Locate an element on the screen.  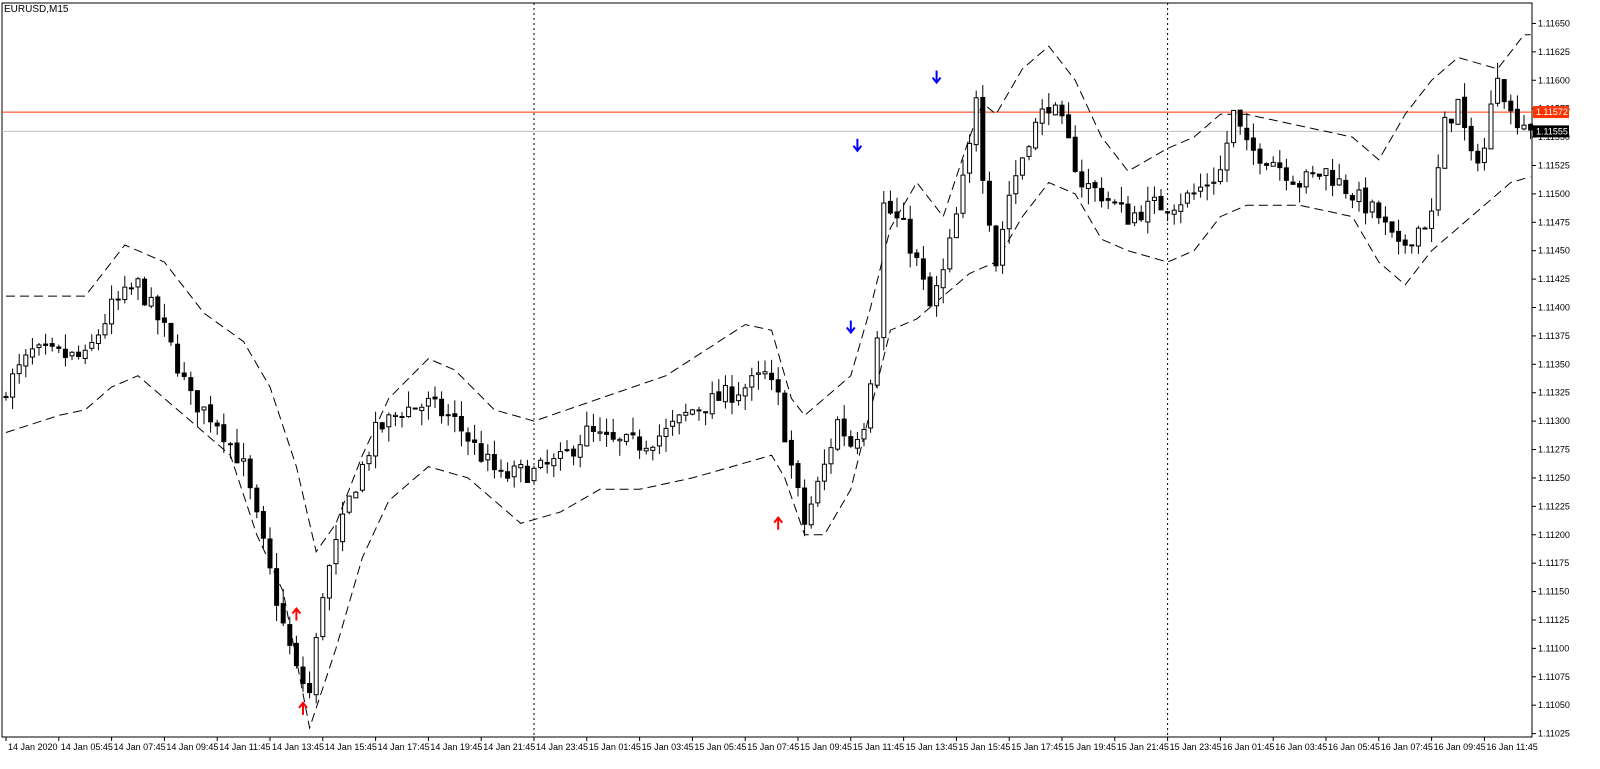
x-tick-label: 15 Jan 15:45 is located at coordinates (984, 747).